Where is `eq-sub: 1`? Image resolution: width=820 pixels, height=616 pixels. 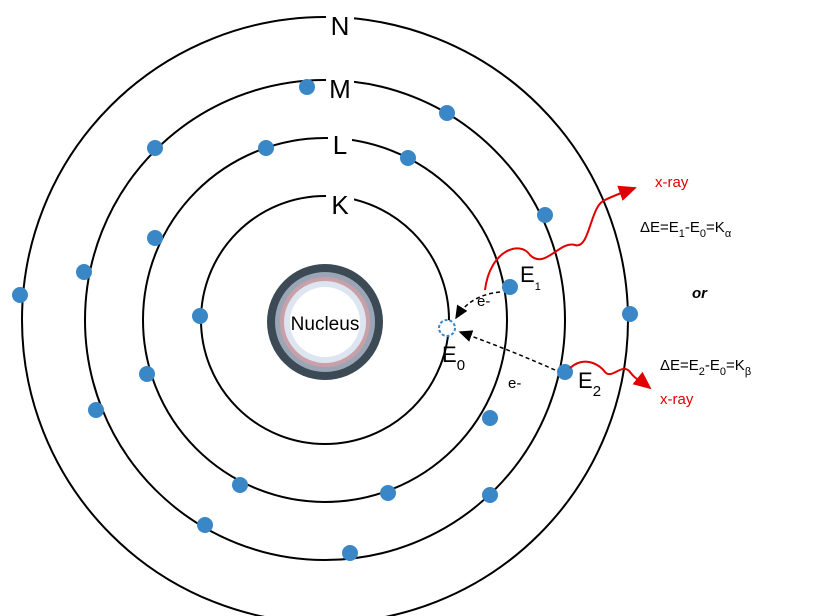 eq-sub: 1 is located at coordinates (682, 234).